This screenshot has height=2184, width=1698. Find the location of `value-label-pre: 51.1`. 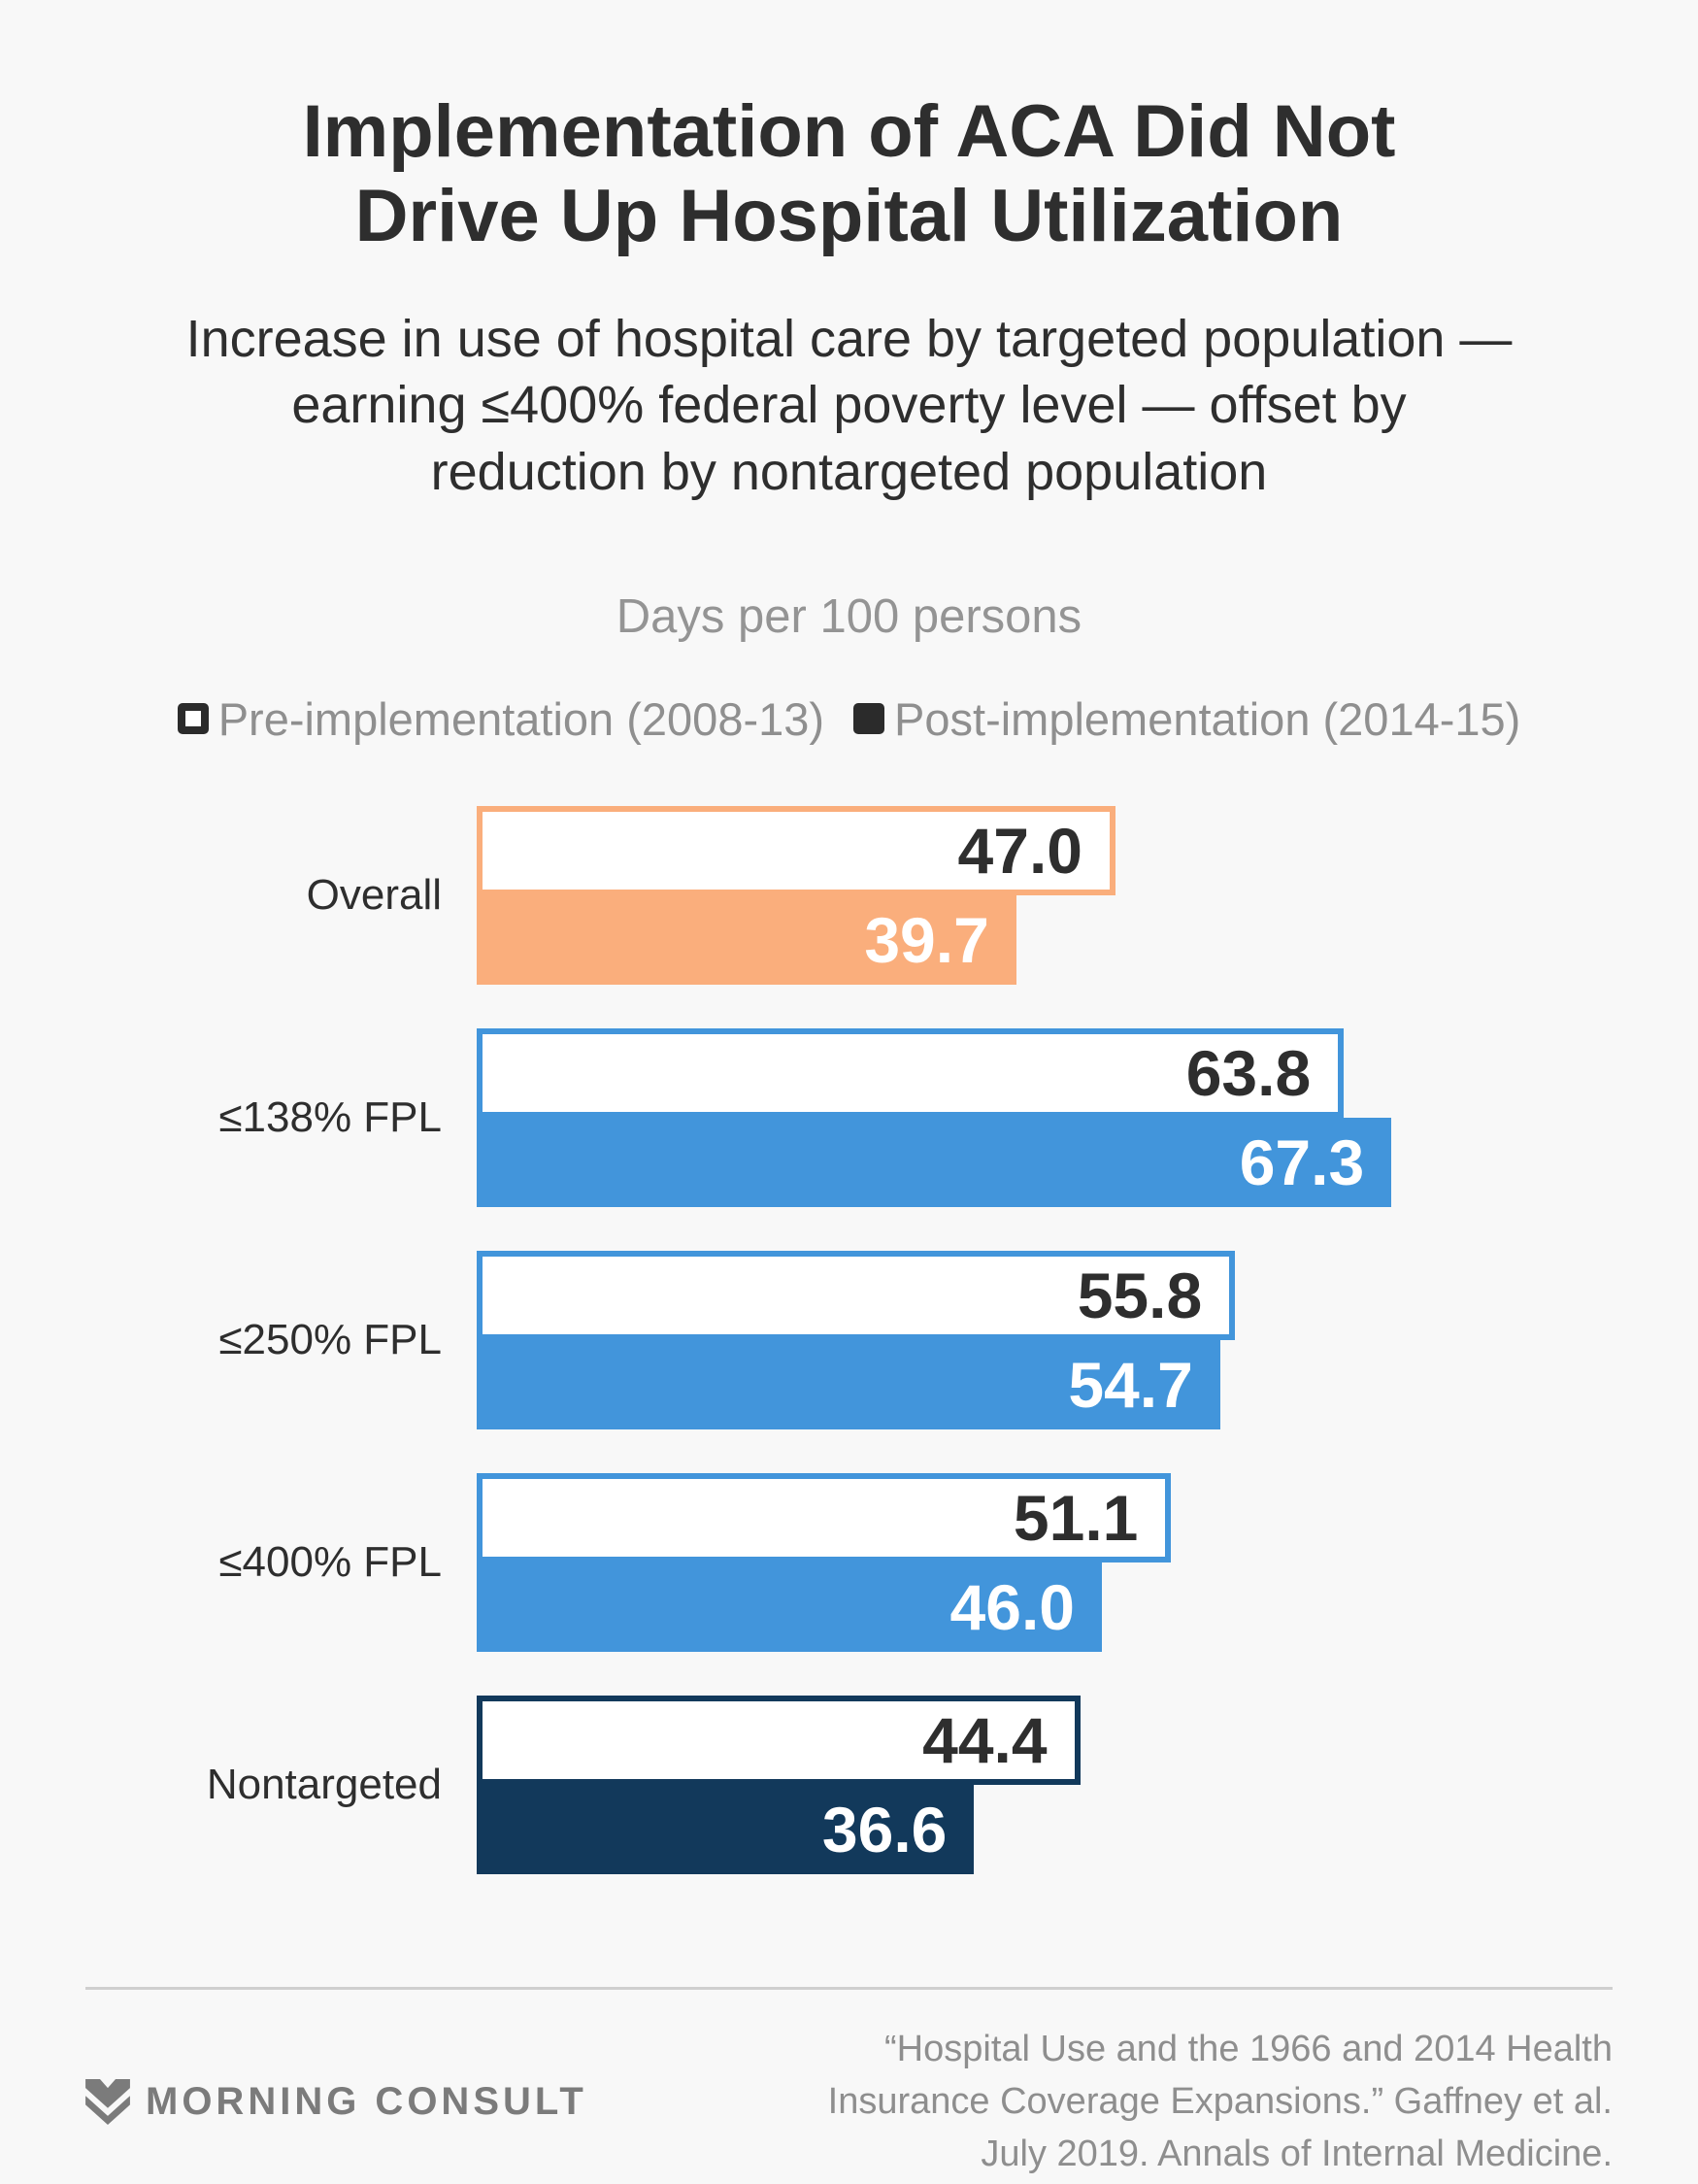

value-label-pre: 51.1 is located at coordinates (1076, 1517).